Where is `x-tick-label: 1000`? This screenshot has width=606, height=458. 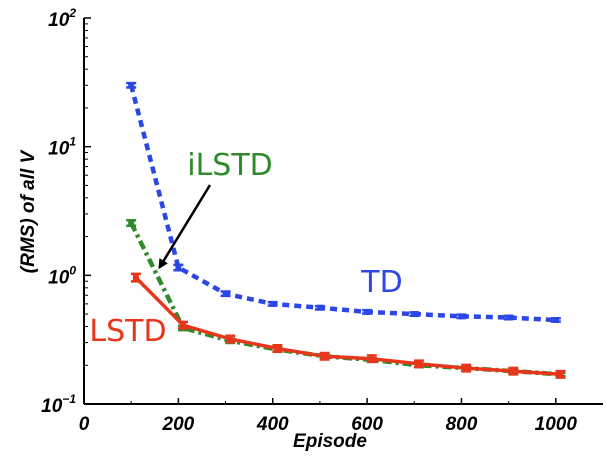
x-tick-label: 1000 is located at coordinates (556, 424).